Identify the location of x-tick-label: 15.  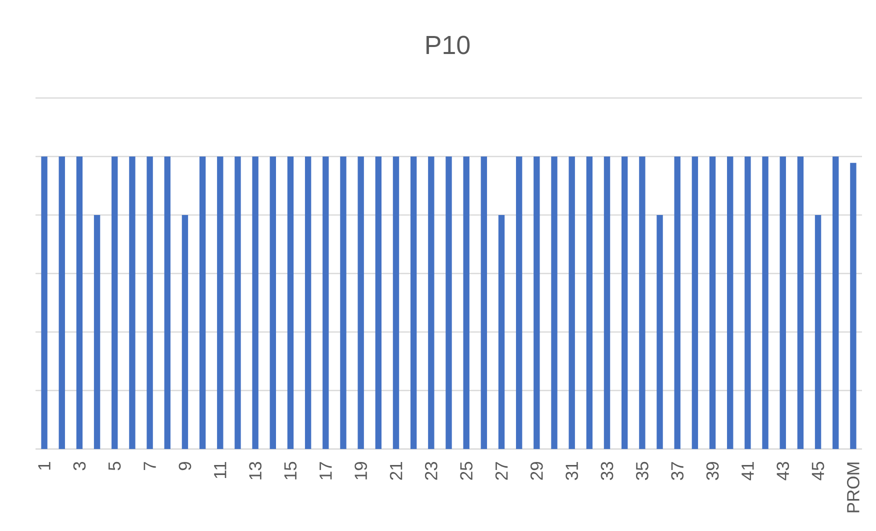
(290, 471).